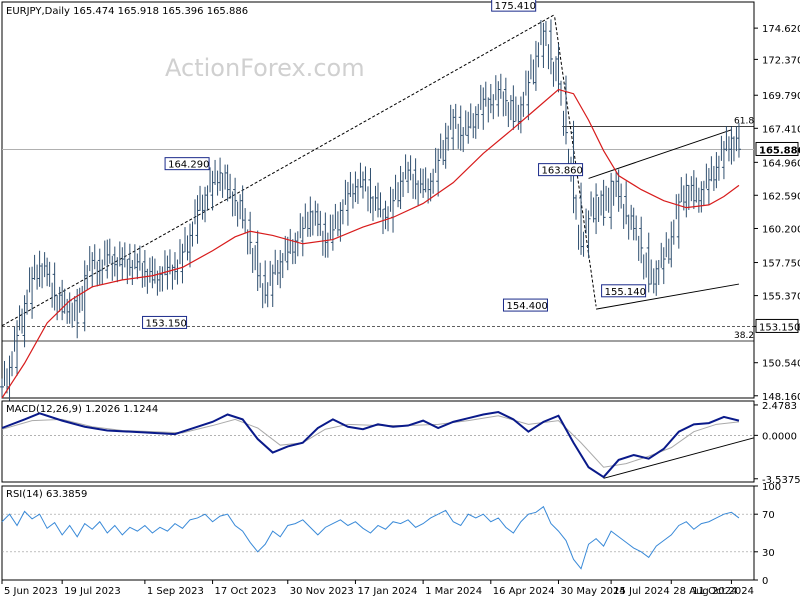 The width and height of the screenshot is (800, 600). What do you see at coordinates (246, 591) in the screenshot?
I see `x-tick-label: 17 Oct 2023` at bounding box center [246, 591].